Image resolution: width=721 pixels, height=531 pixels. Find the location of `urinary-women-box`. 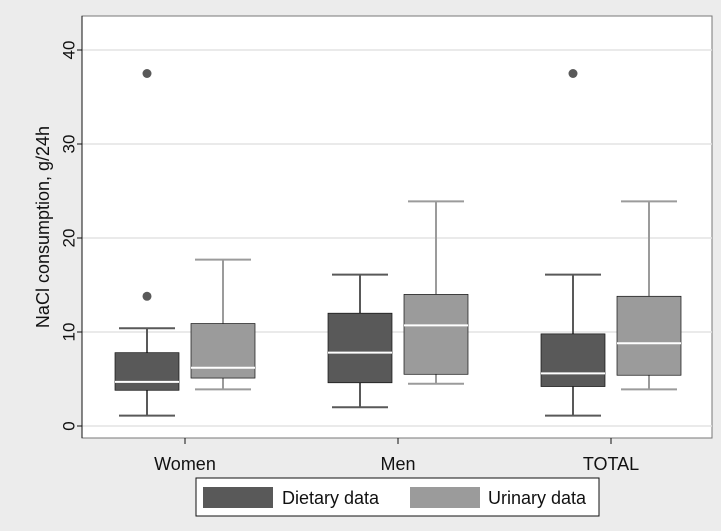

urinary-women-box is located at coordinates (223, 351).